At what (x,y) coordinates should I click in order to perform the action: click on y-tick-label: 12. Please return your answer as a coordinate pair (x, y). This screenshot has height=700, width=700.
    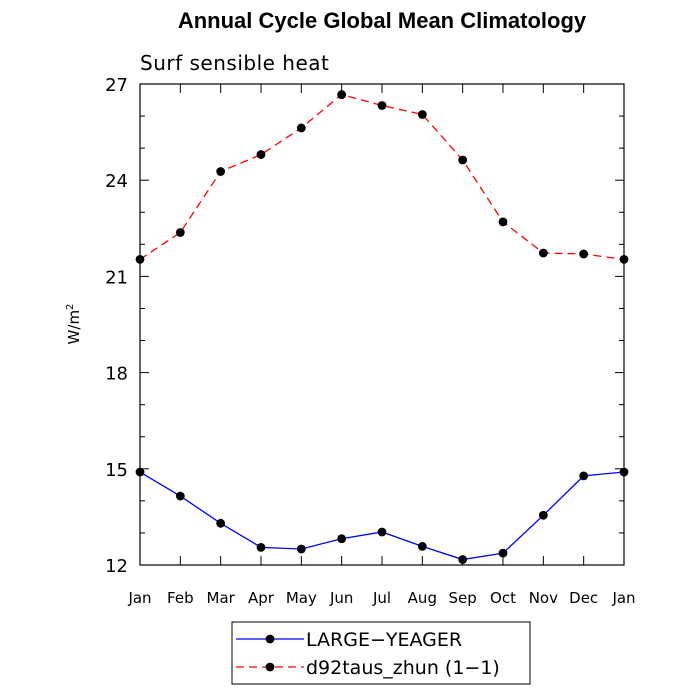
    Looking at the image, I should click on (116, 566).